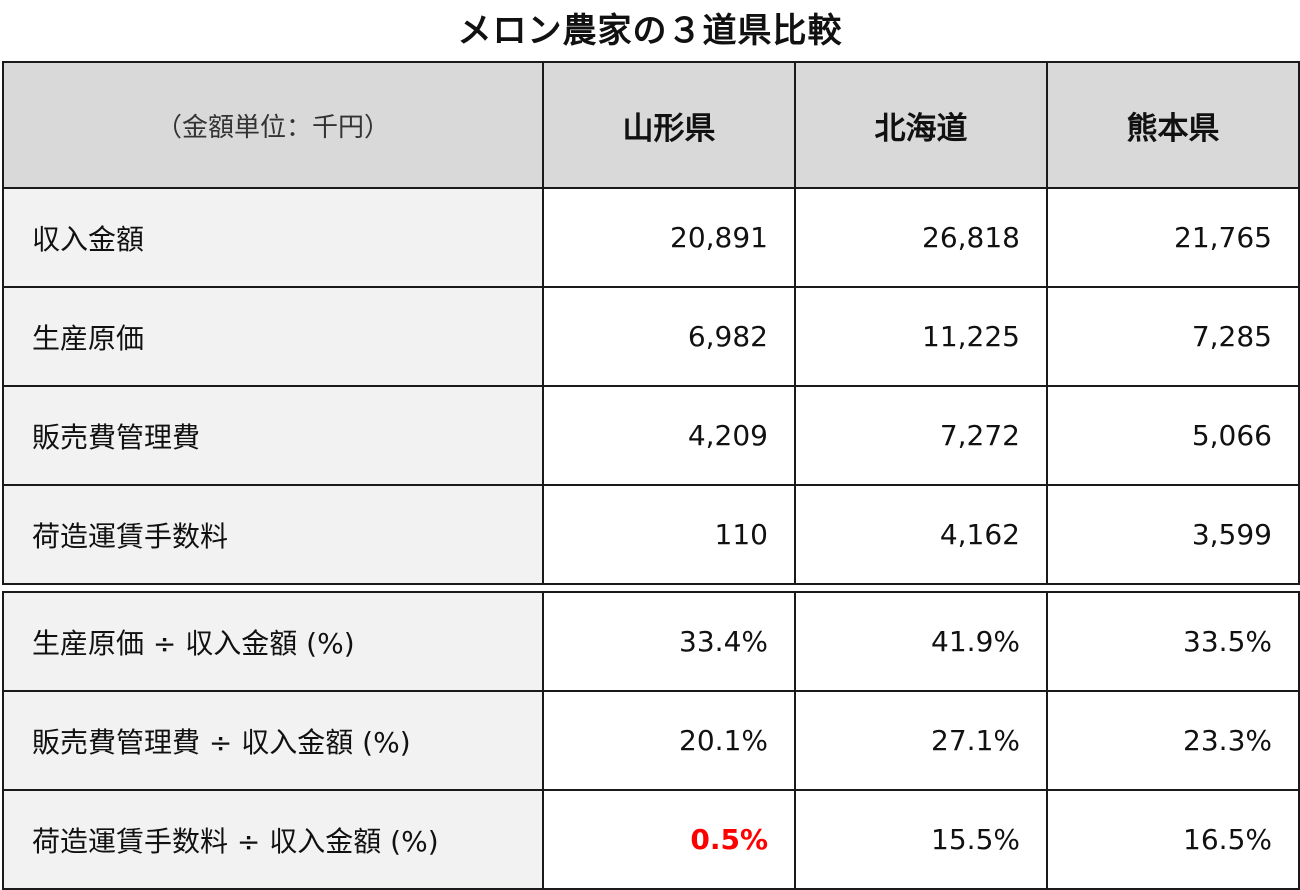 The height and width of the screenshot is (890, 1300). I want to click on cell-value: 20.1%, so click(669, 740).